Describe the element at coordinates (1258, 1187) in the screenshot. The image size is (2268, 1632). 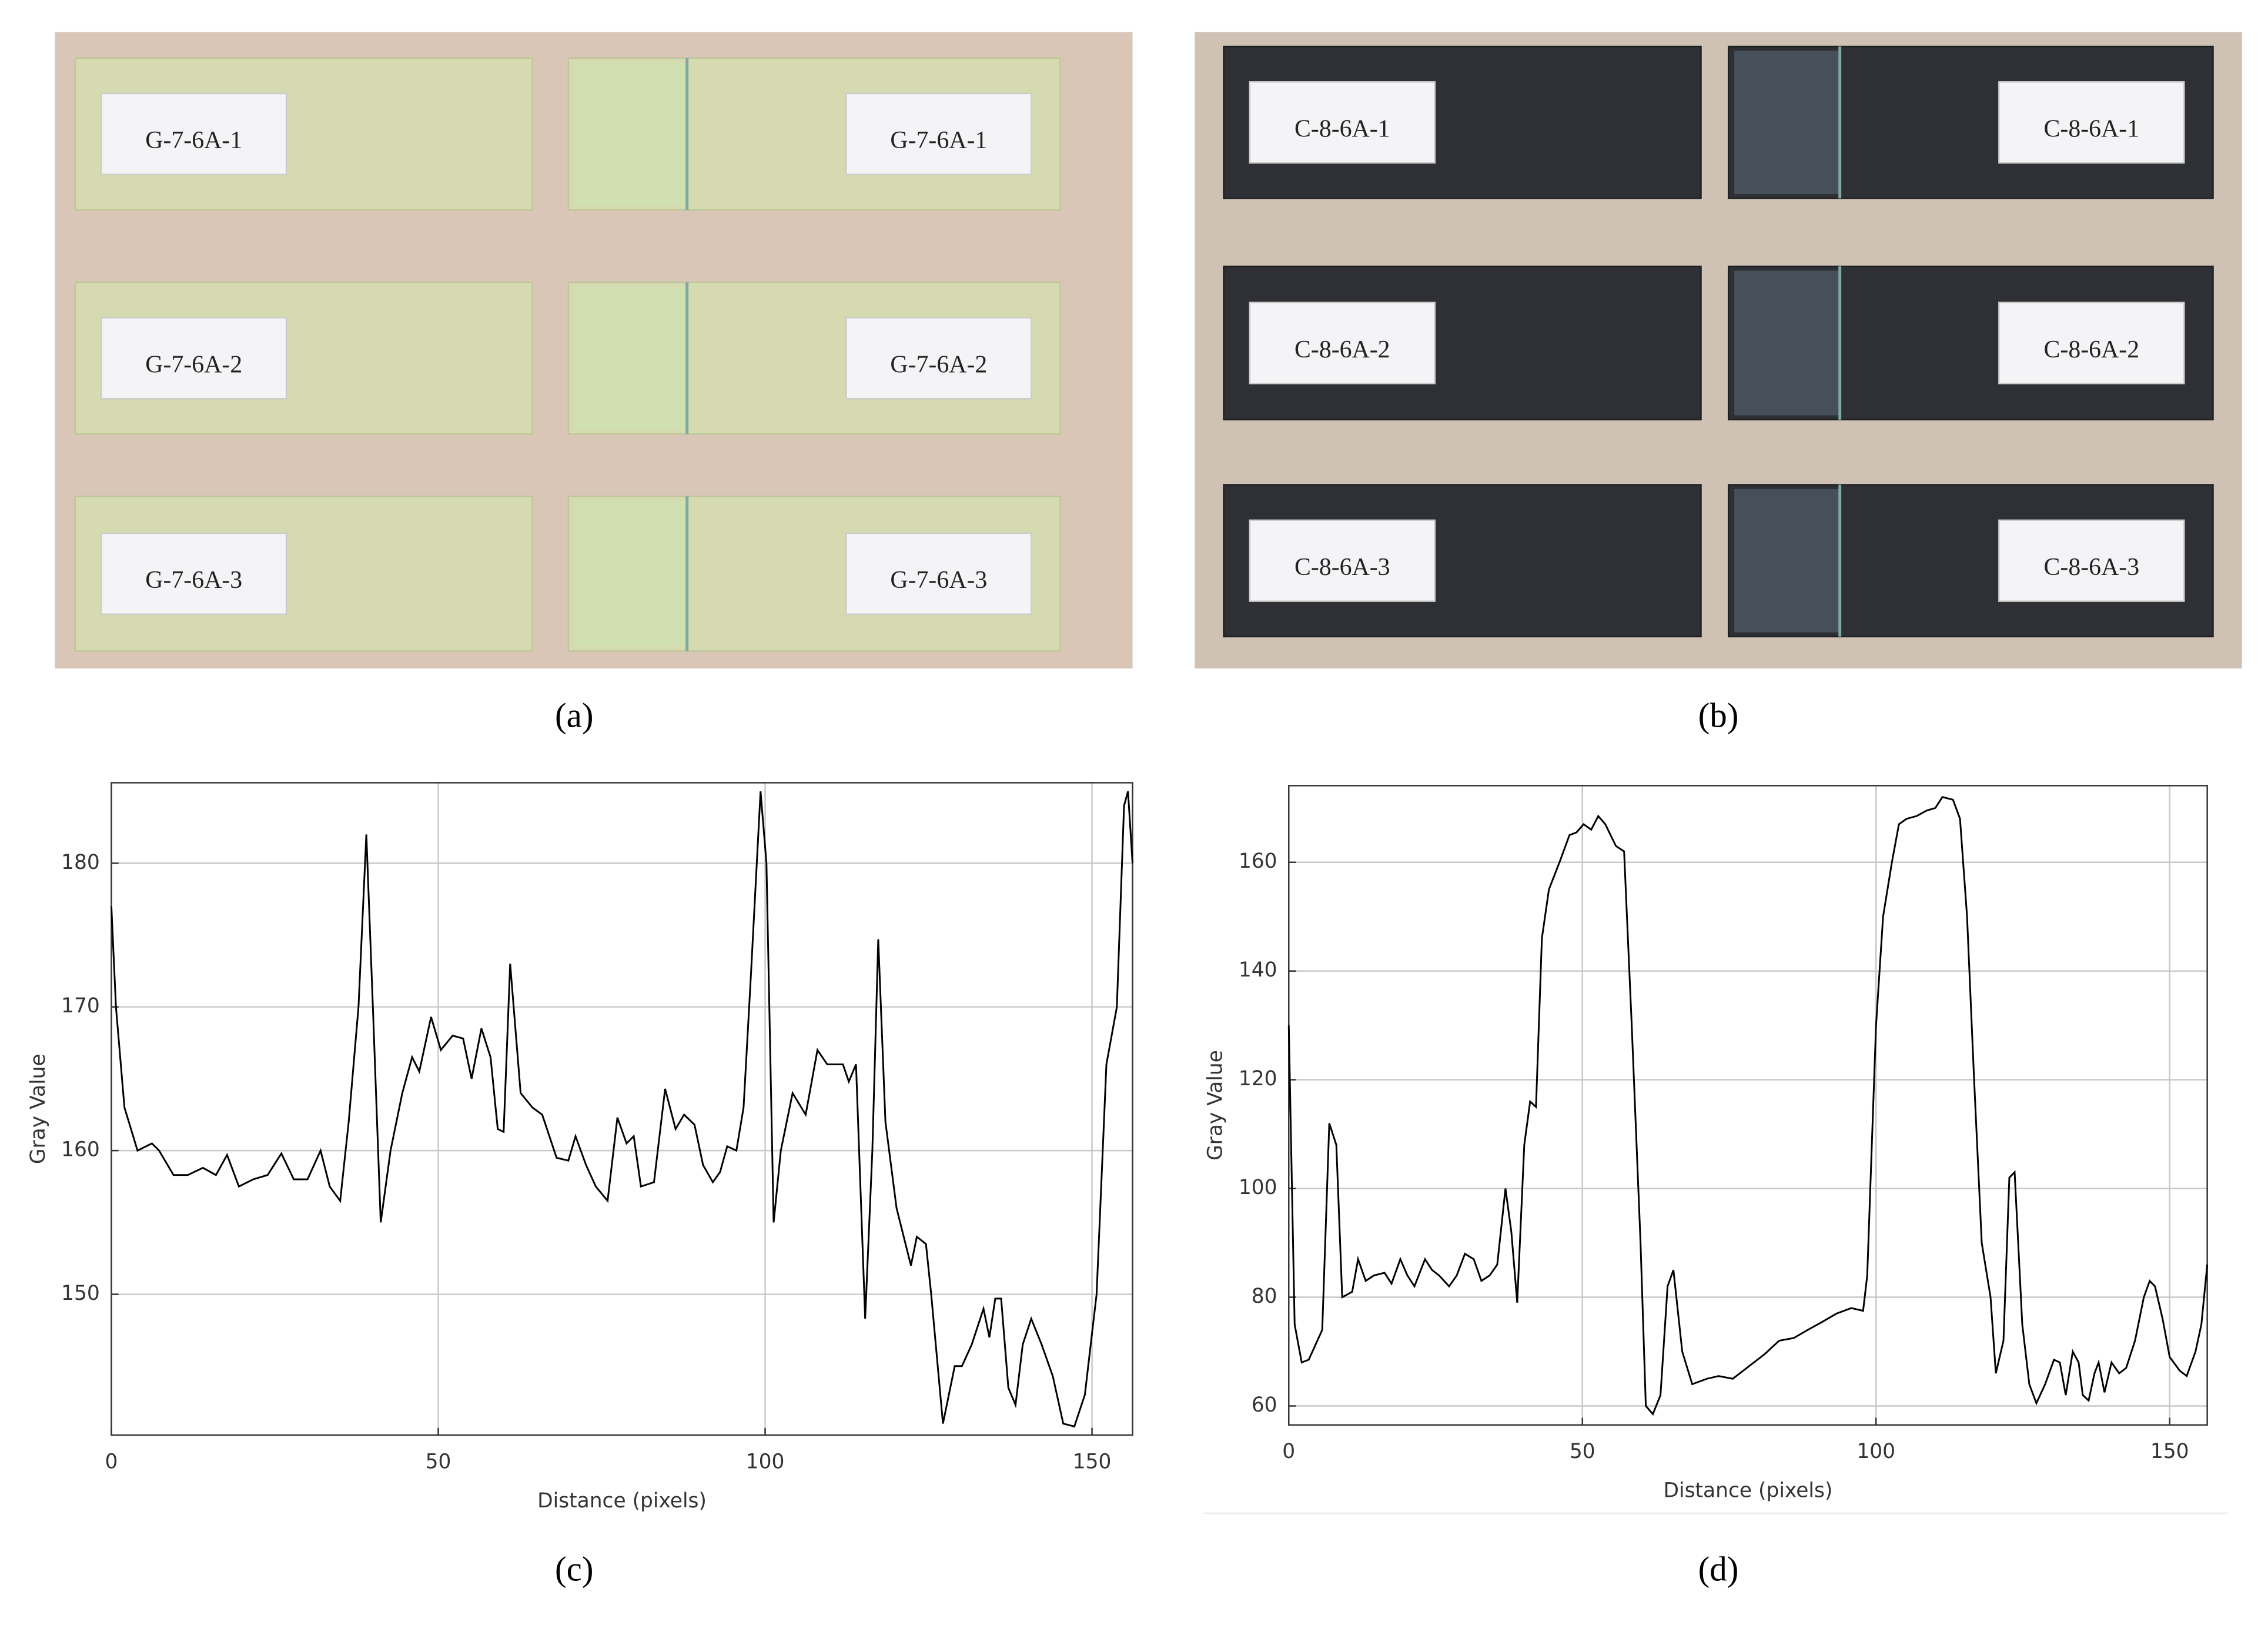
I see `y-tick-label: 100` at that location.